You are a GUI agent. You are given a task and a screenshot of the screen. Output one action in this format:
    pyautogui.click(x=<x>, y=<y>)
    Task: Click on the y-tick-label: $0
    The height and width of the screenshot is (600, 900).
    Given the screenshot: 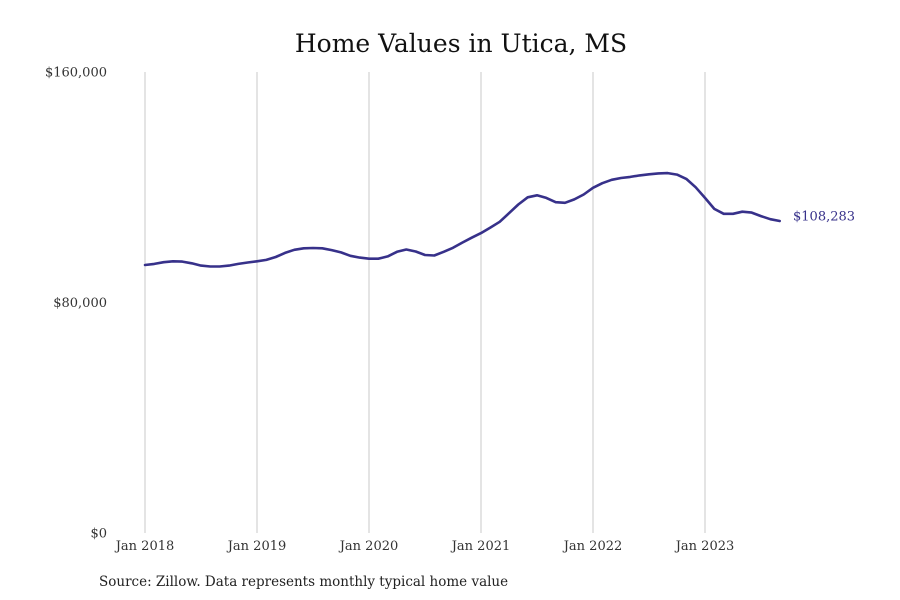 What is the action you would take?
    pyautogui.click(x=98, y=534)
    